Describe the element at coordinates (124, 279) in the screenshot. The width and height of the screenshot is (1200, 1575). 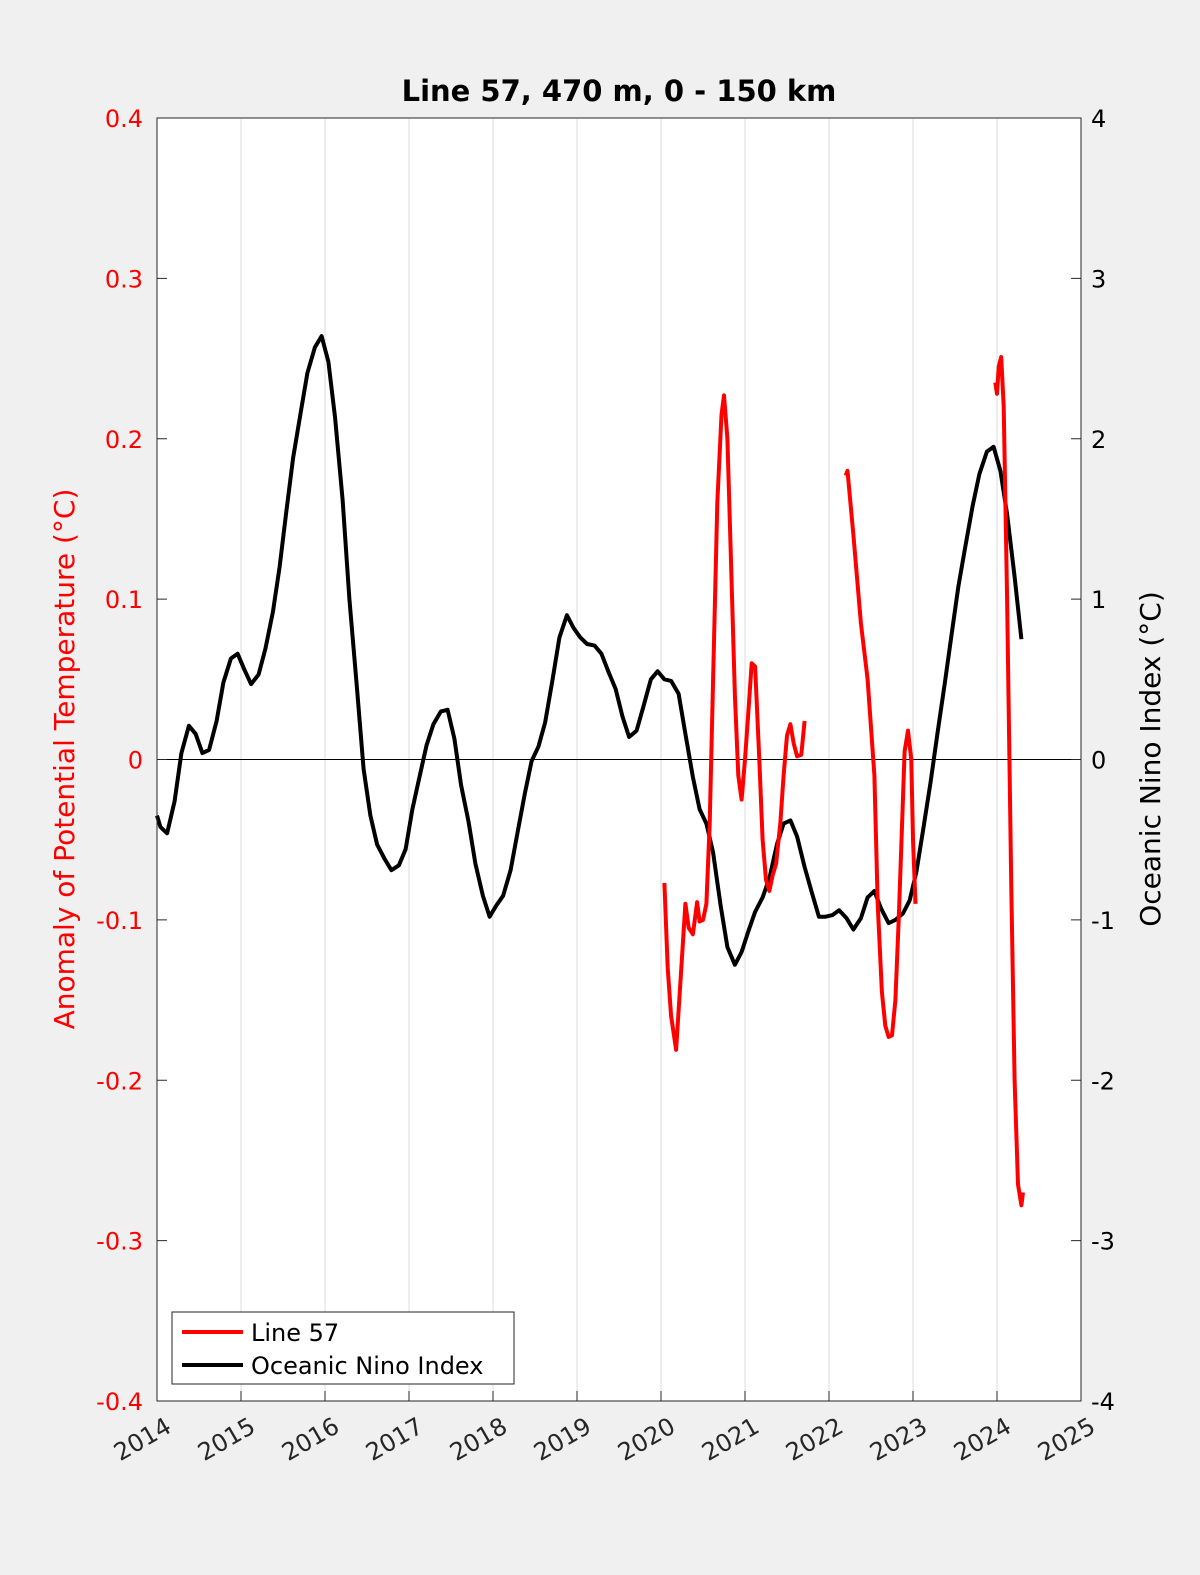
I see `y-left-tick-label: 0.3` at that location.